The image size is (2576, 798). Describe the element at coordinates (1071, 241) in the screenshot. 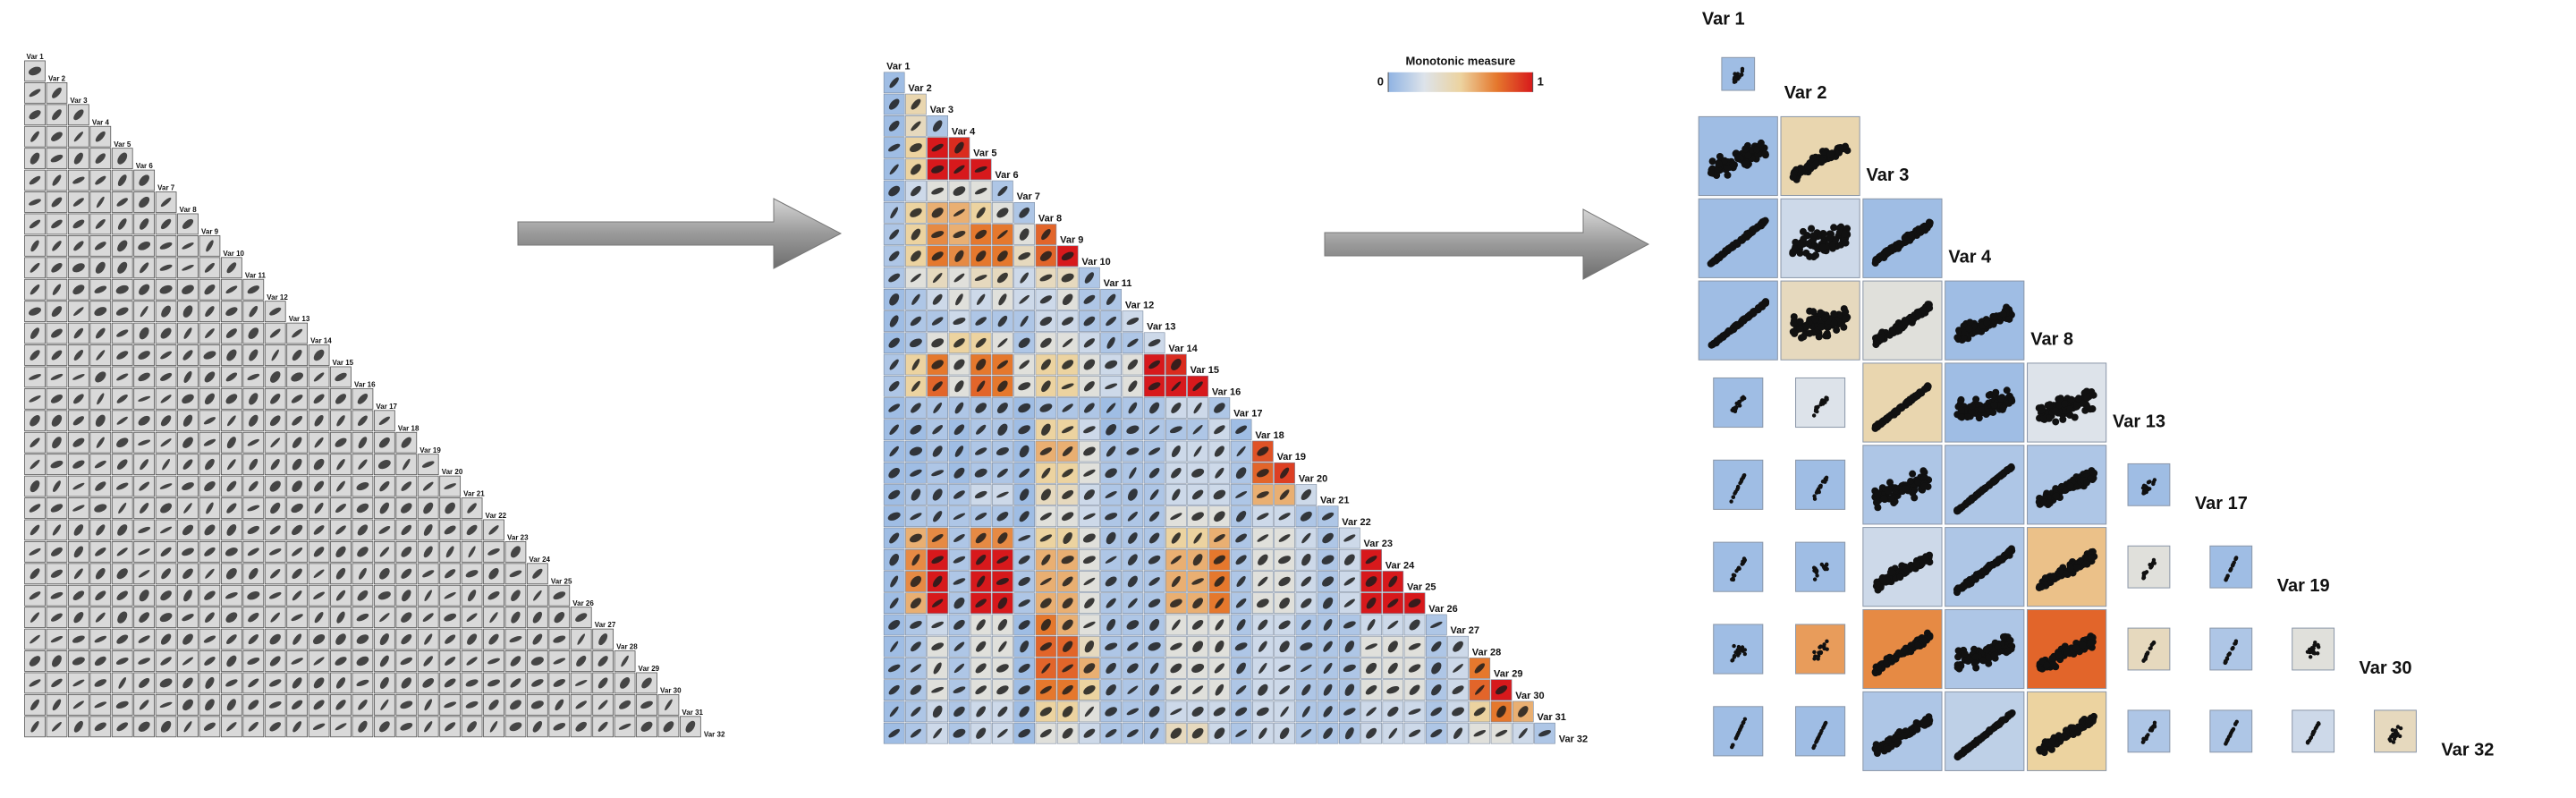

I see `variable-label: Var 9` at that location.